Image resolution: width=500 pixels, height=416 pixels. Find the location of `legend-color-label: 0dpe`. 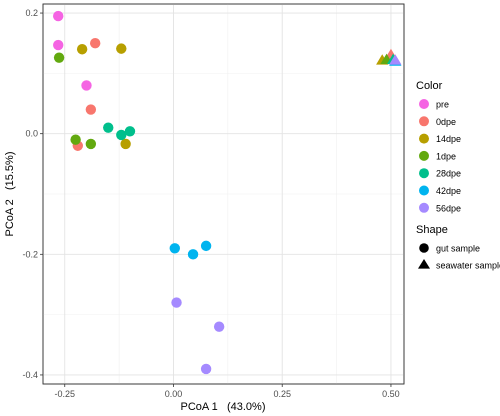

legend-color-label: 0dpe is located at coordinates (446, 122).